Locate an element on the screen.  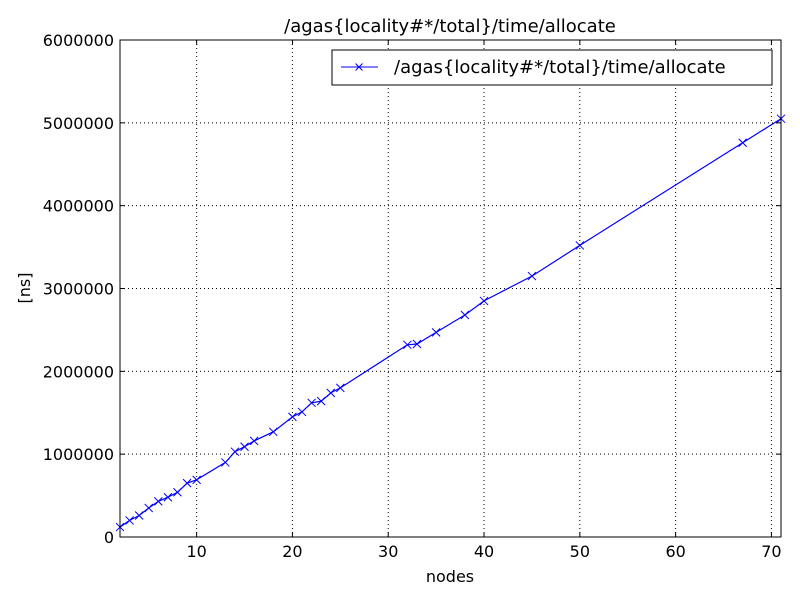
y-axis-label: [ns] is located at coordinates (24, 288).